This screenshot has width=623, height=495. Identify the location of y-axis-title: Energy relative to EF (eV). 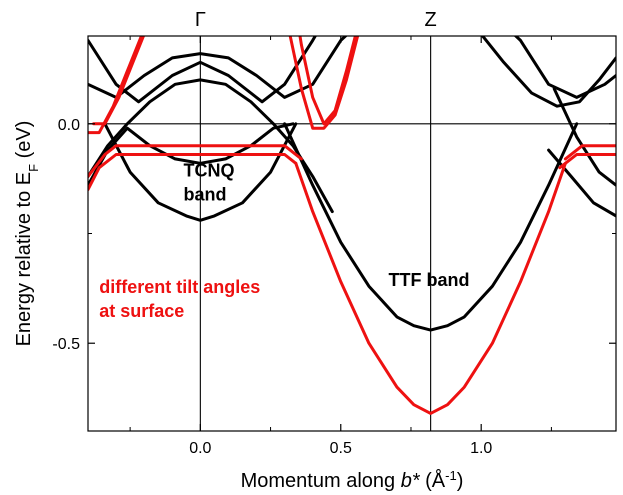
(27, 234).